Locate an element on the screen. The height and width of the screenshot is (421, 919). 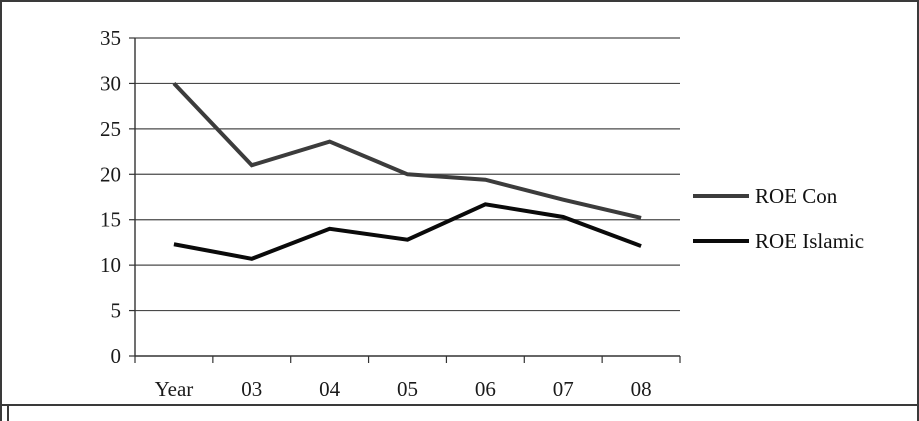
legend-label: ROE Con is located at coordinates (796, 196).